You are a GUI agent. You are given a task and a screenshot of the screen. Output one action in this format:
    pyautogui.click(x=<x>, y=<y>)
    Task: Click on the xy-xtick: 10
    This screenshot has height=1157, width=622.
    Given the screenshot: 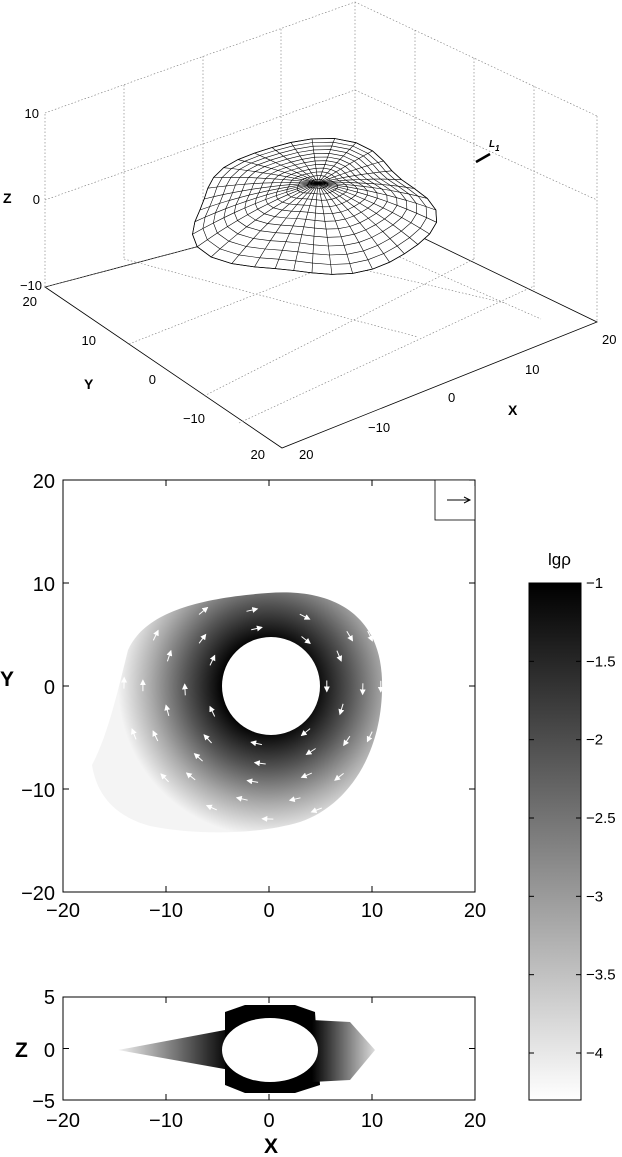 What is the action you would take?
    pyautogui.click(x=372, y=911)
    